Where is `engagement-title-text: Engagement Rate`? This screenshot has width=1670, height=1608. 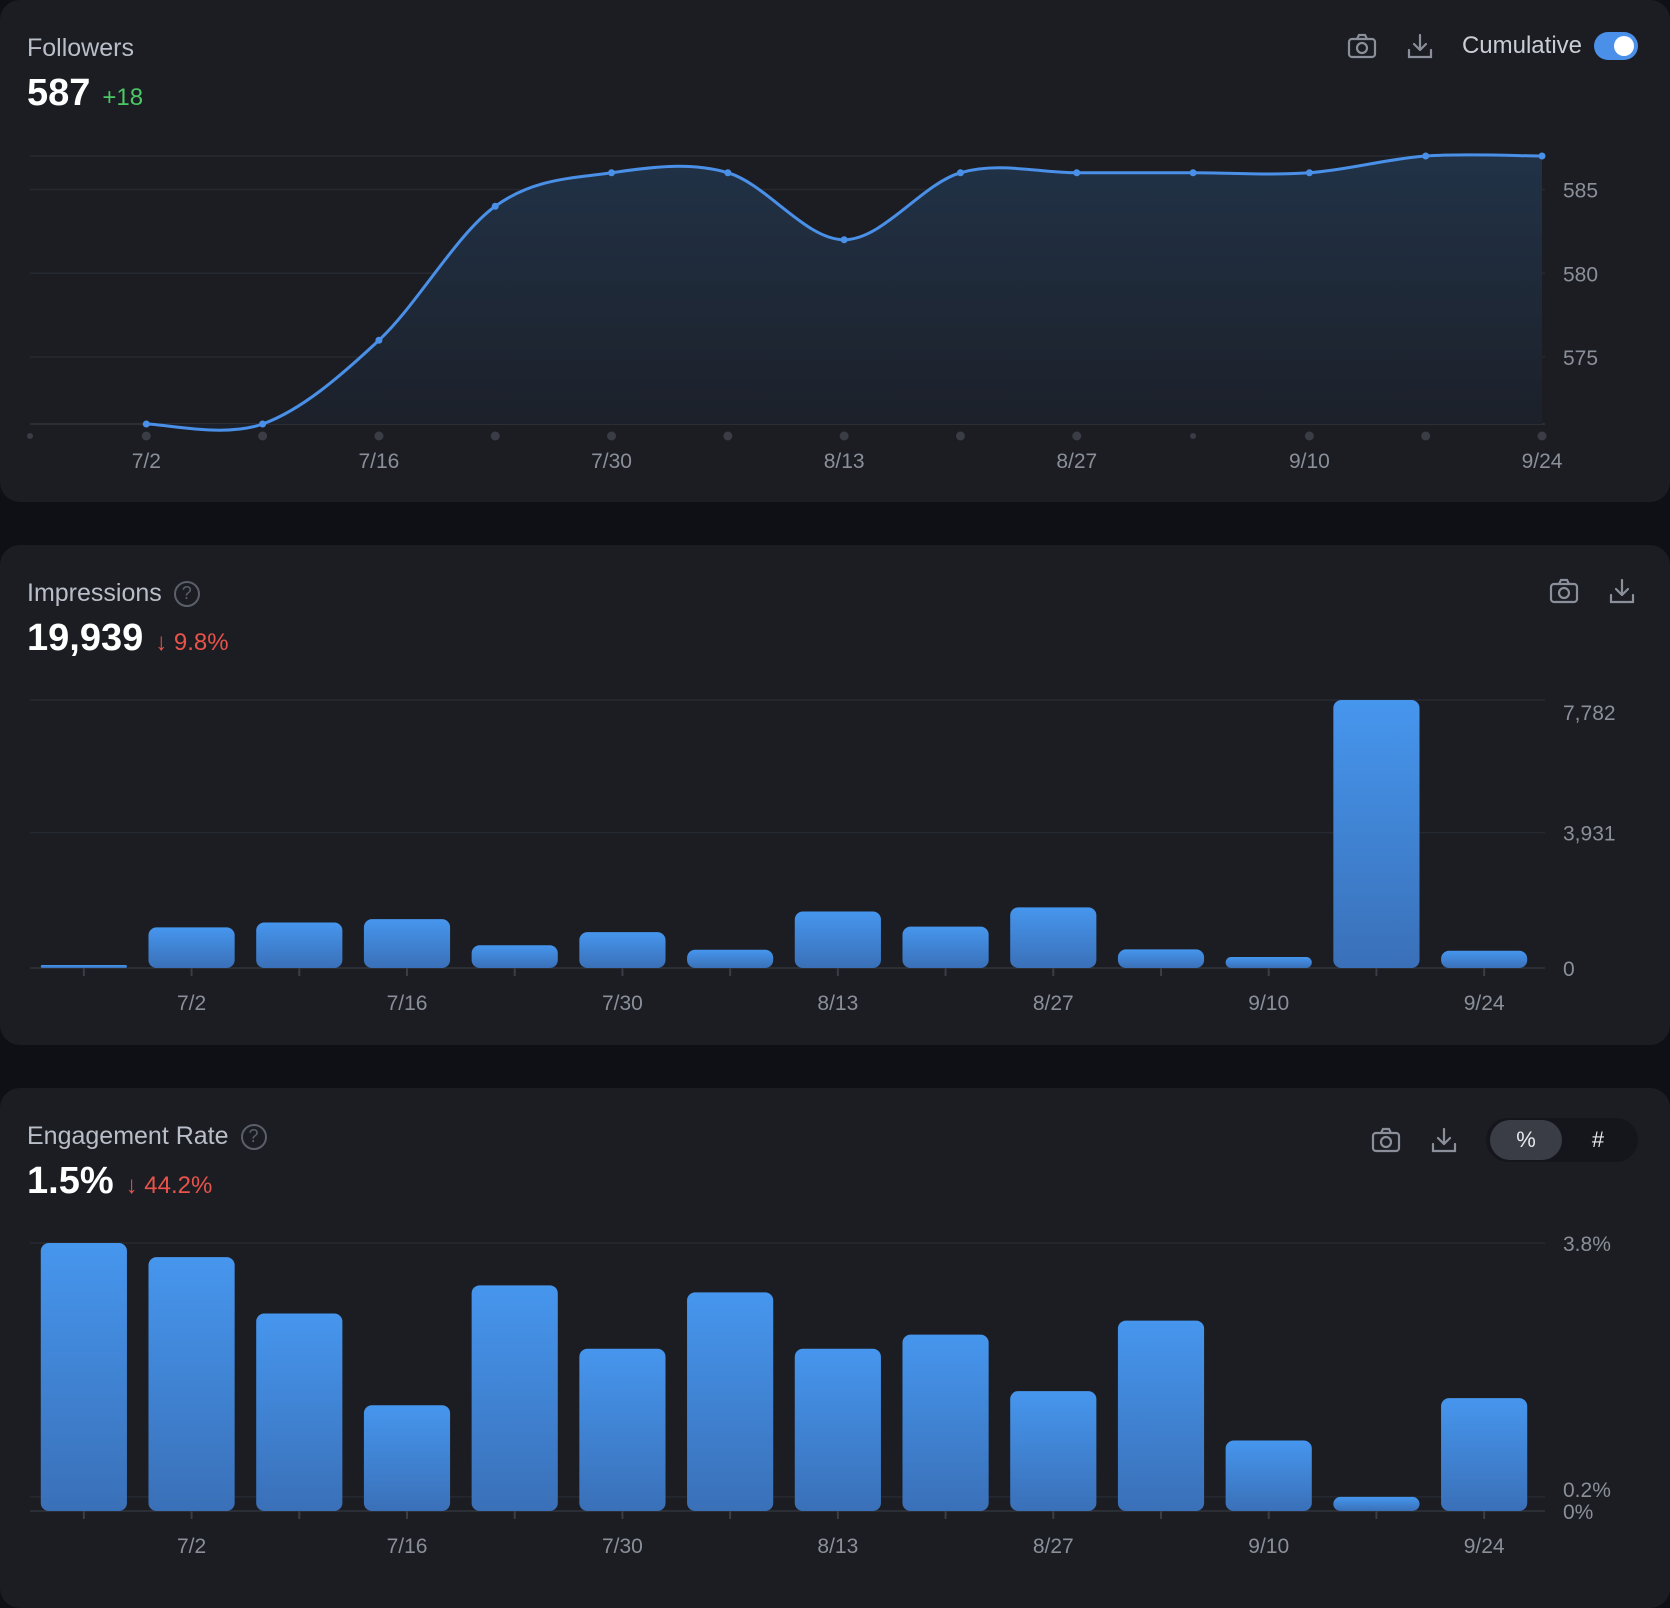
engagement-title-text: Engagement Rate is located at coordinates (128, 1136).